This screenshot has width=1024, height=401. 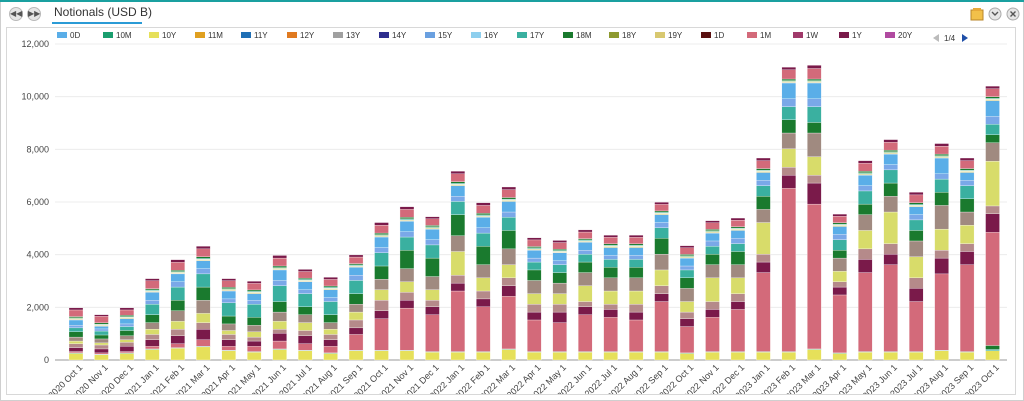 What do you see at coordinates (16, 14) in the screenshot?
I see `first-page-icon: ◀◀` at bounding box center [16, 14].